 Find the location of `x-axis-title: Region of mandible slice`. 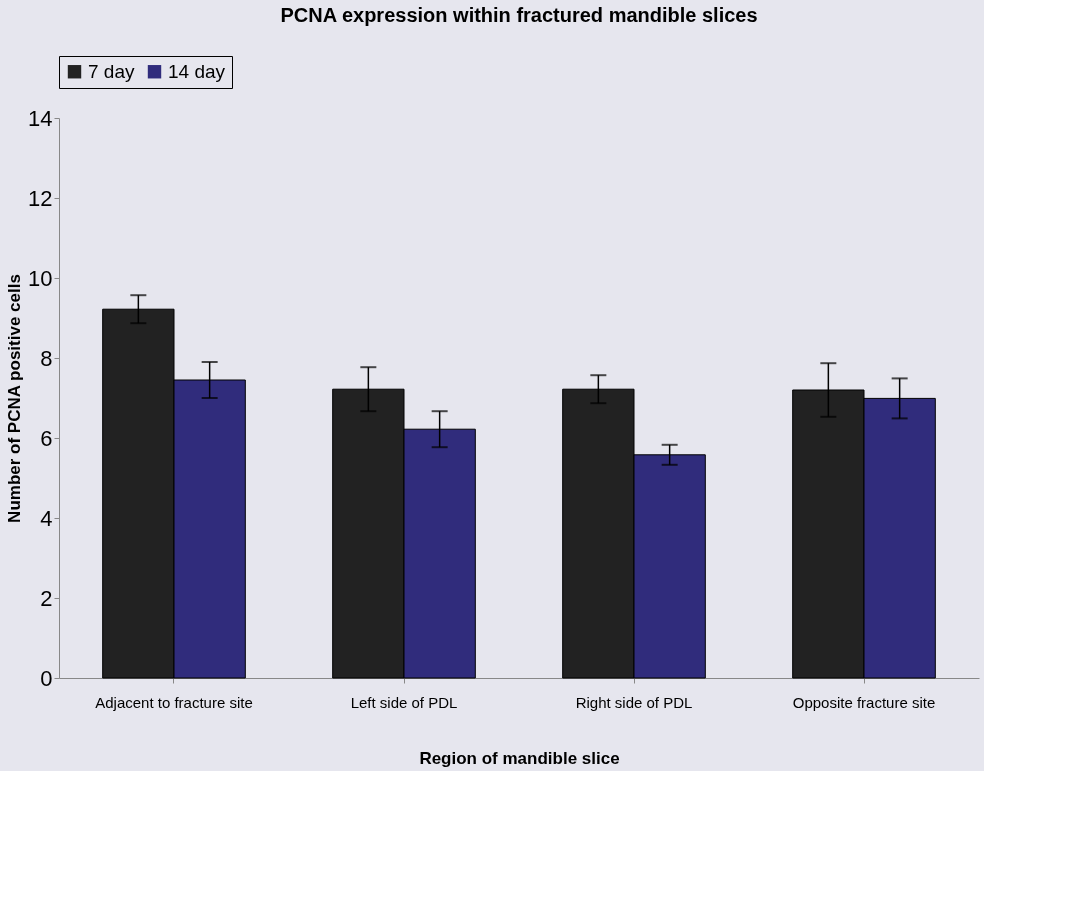

x-axis-title: Region of mandible slice is located at coordinates (519, 758).